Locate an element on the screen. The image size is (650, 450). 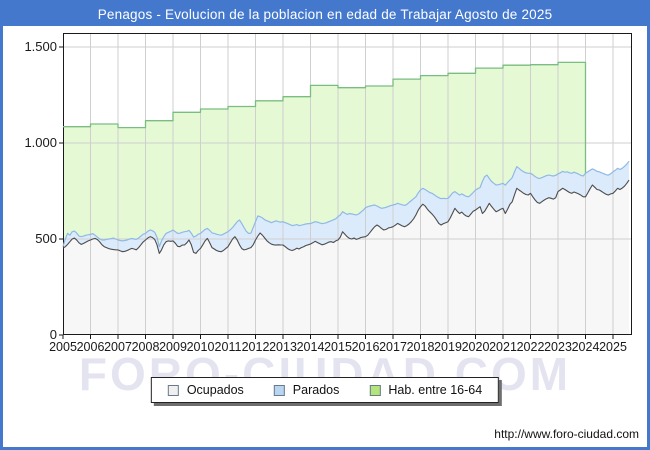
legend-item-hab-16-64: Hab. entre 16-64 is located at coordinates (425, 390).